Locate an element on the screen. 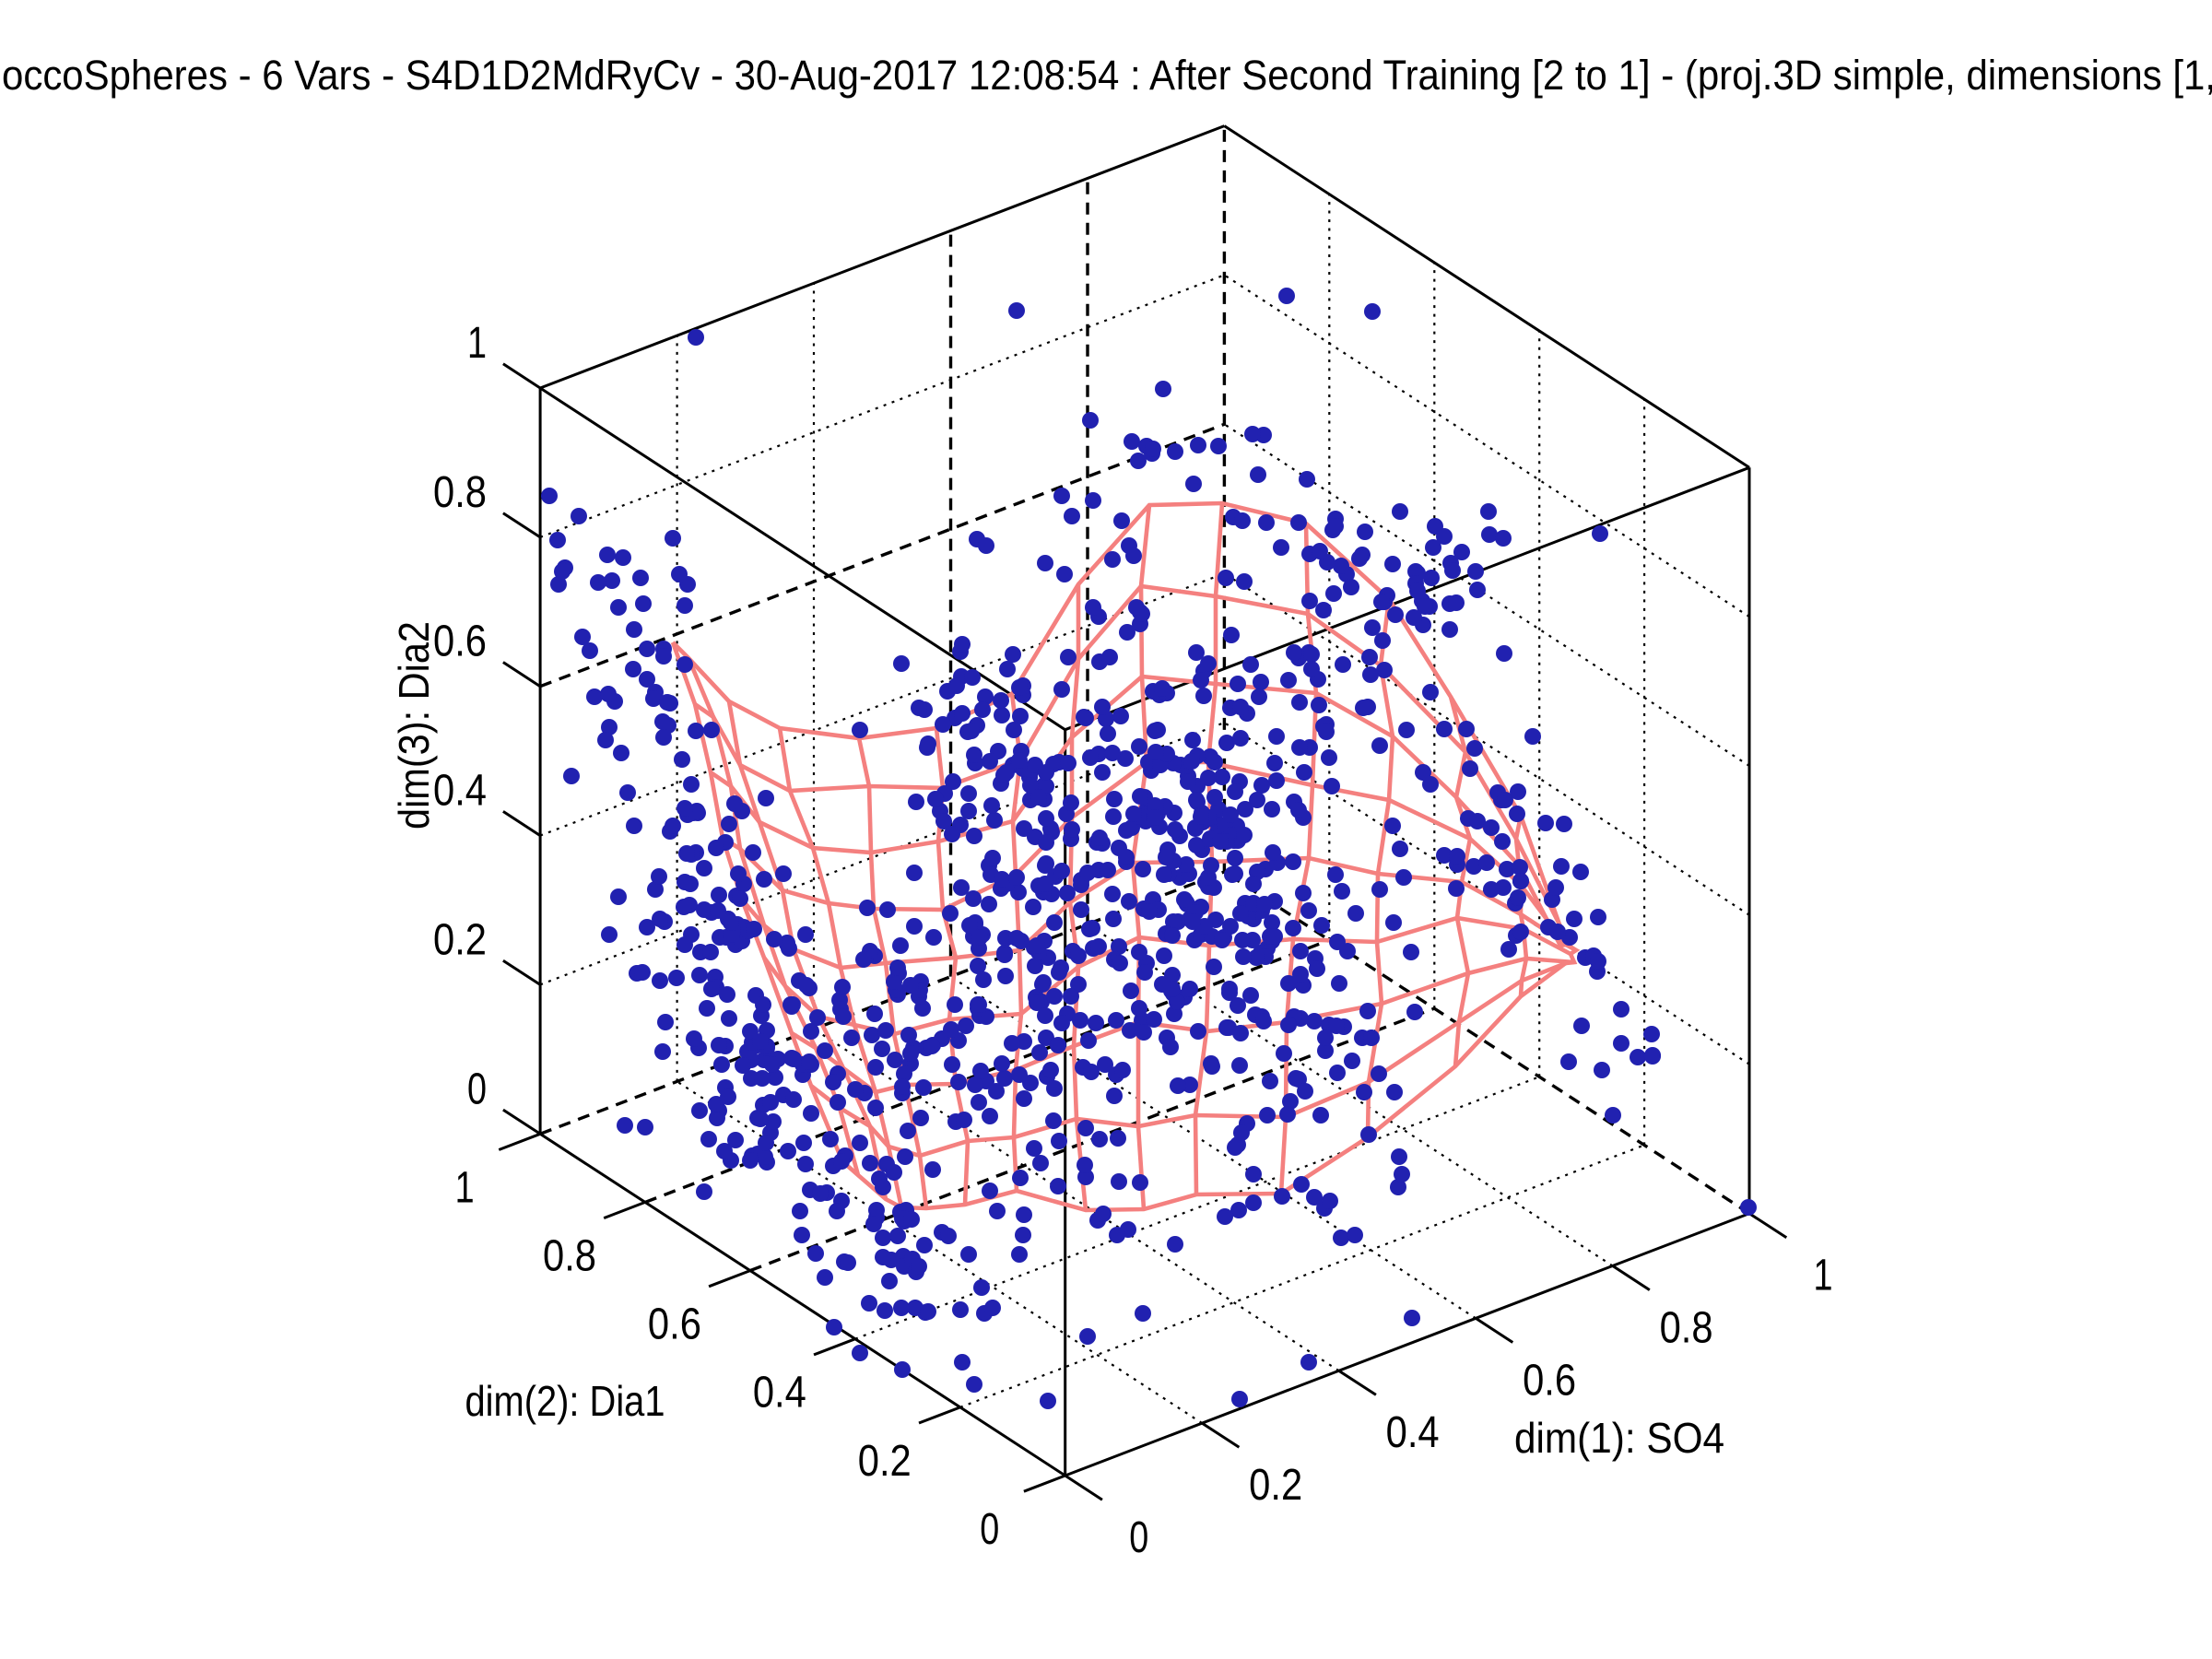 This screenshot has height=1659, width=2212. svg-text: dim(2): Dia1 is located at coordinates (565, 1401).